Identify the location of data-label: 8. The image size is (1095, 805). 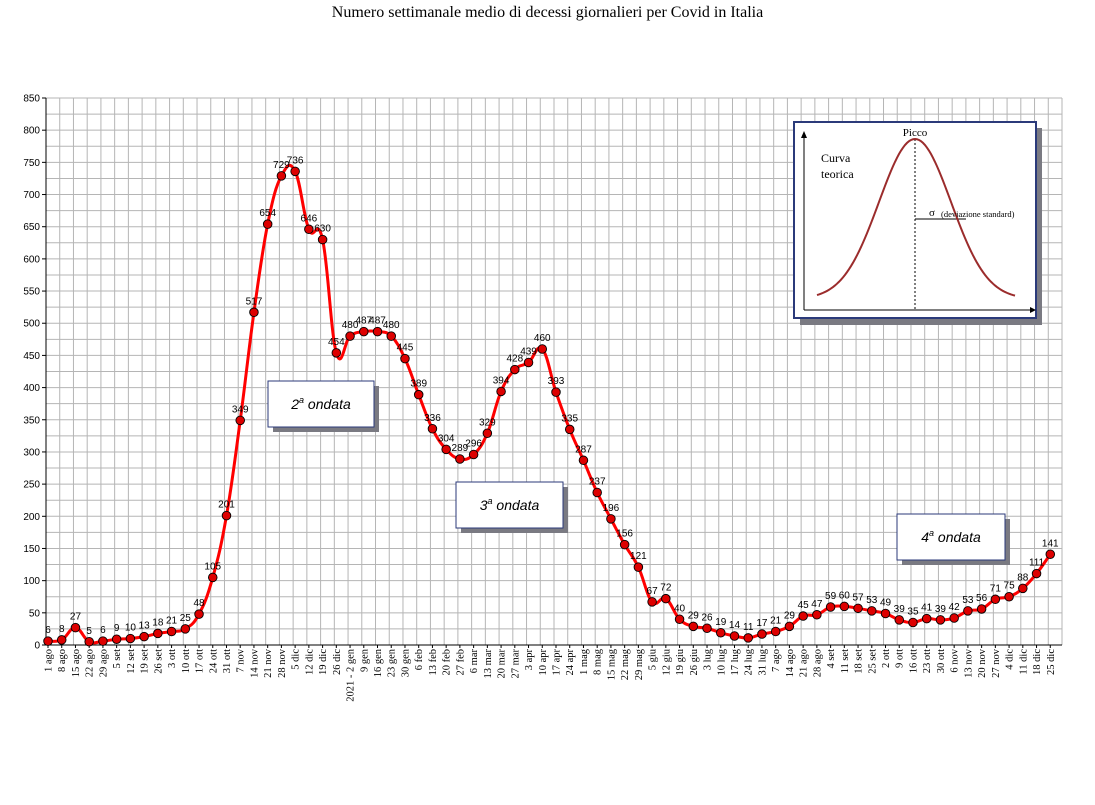
(62, 629).